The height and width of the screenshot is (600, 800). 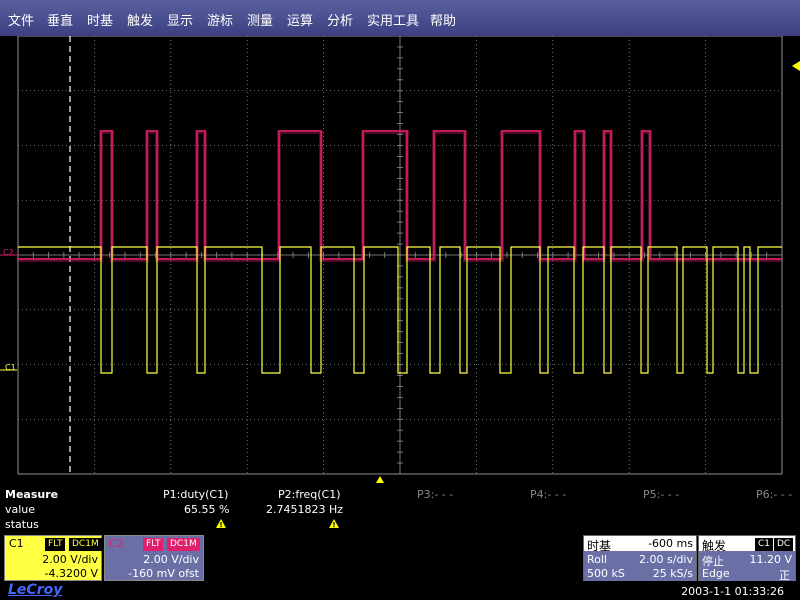 I want to click on c1-channel-box: C1 FLT DC1M 2.00 V/div -4.3200 V, so click(x=53, y=558).